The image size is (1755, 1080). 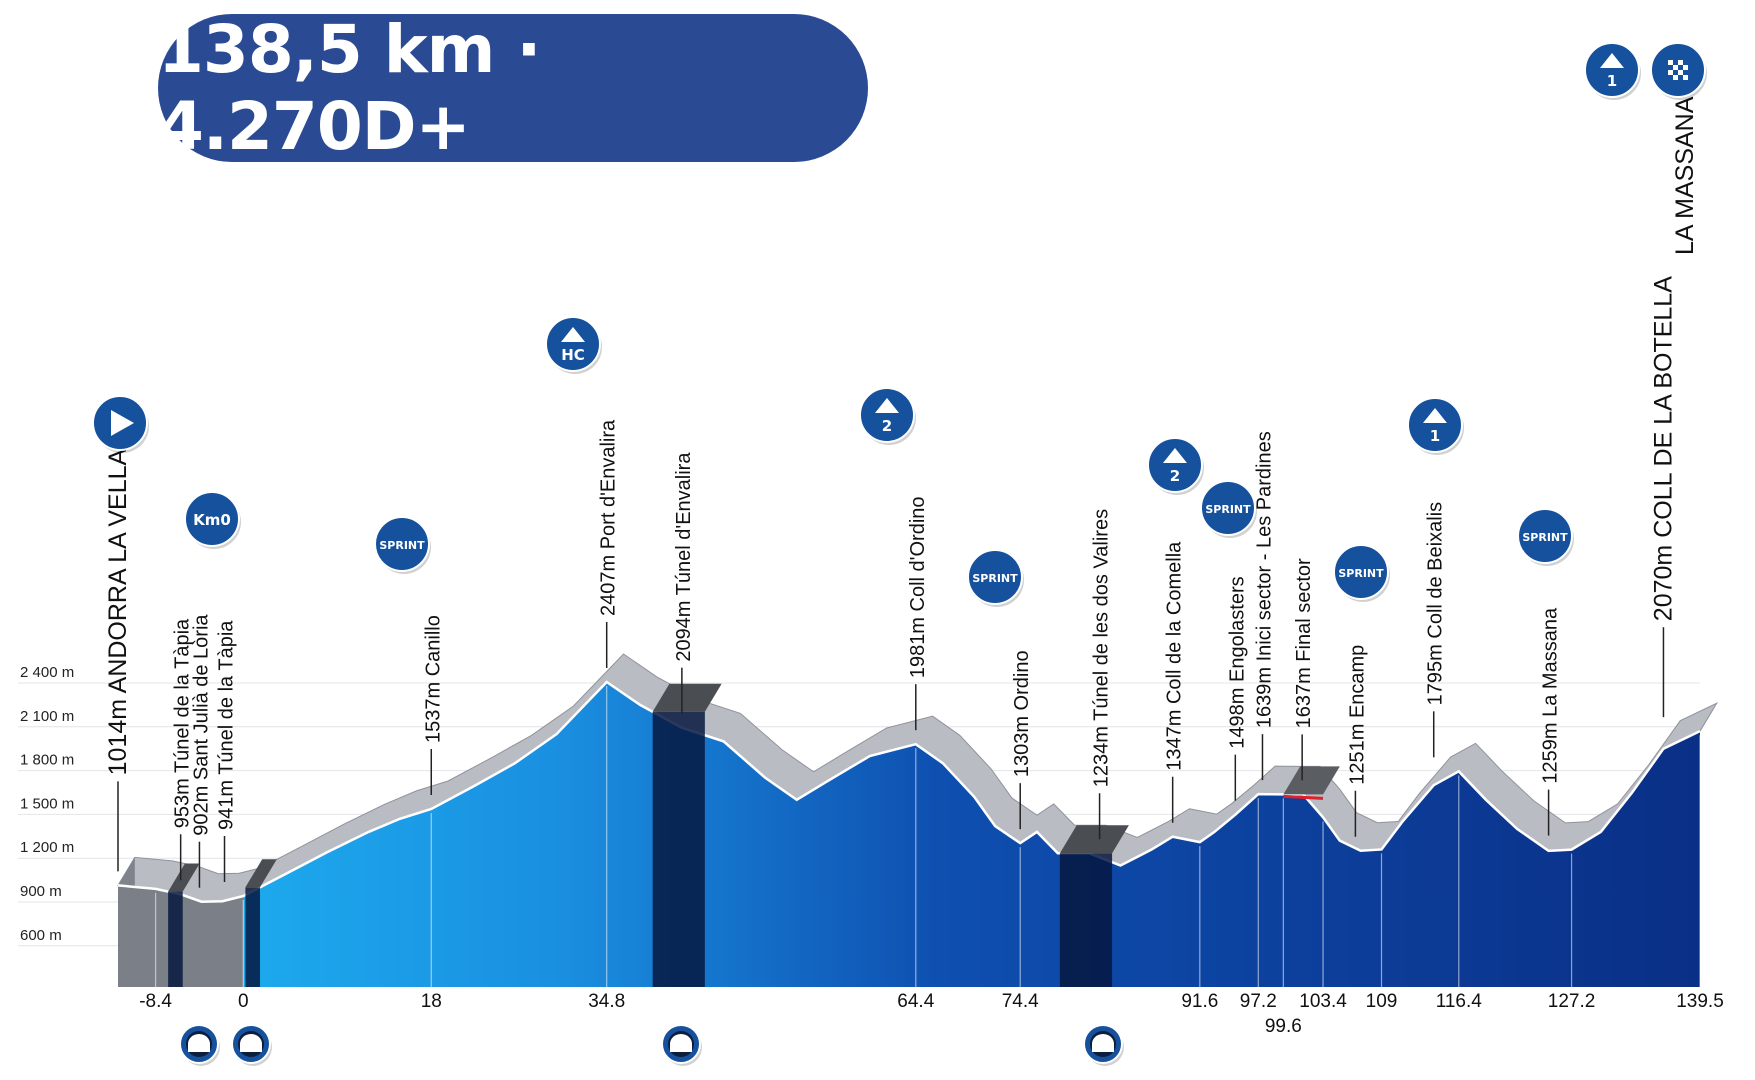 I want to click on point-label: 1303m Ordino, so click(x=1022, y=713).